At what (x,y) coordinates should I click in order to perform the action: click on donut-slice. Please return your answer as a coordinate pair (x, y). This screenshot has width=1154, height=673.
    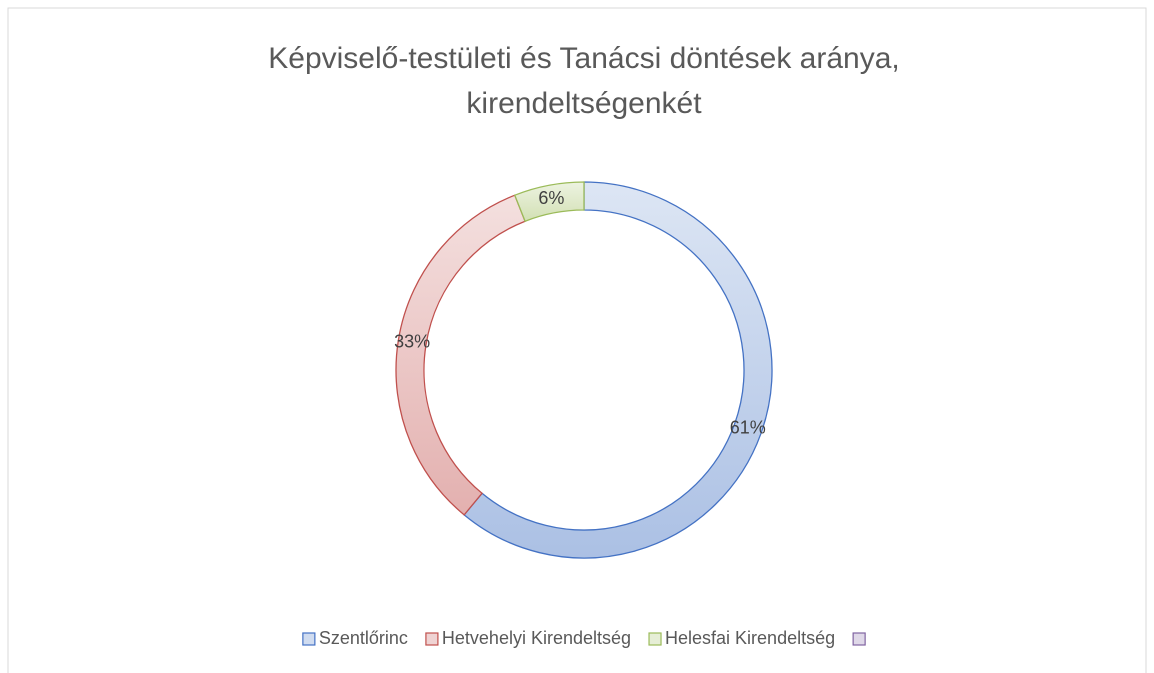
    Looking at the image, I should click on (549, 202).